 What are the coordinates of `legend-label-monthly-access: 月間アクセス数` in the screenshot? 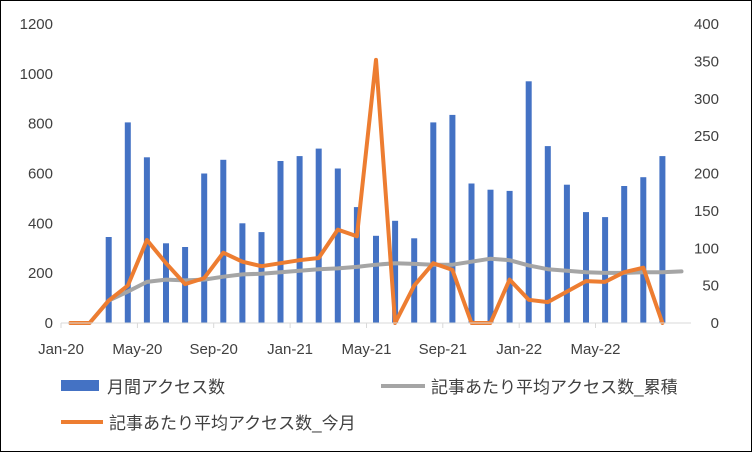 It's located at (166, 387).